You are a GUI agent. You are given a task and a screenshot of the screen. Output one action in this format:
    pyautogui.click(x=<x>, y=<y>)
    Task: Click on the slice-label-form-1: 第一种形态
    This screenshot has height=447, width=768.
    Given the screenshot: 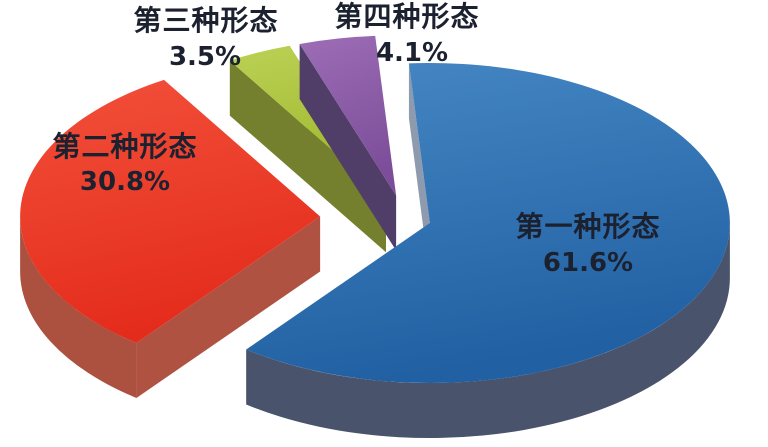 What is the action you would take?
    pyautogui.click(x=588, y=226)
    